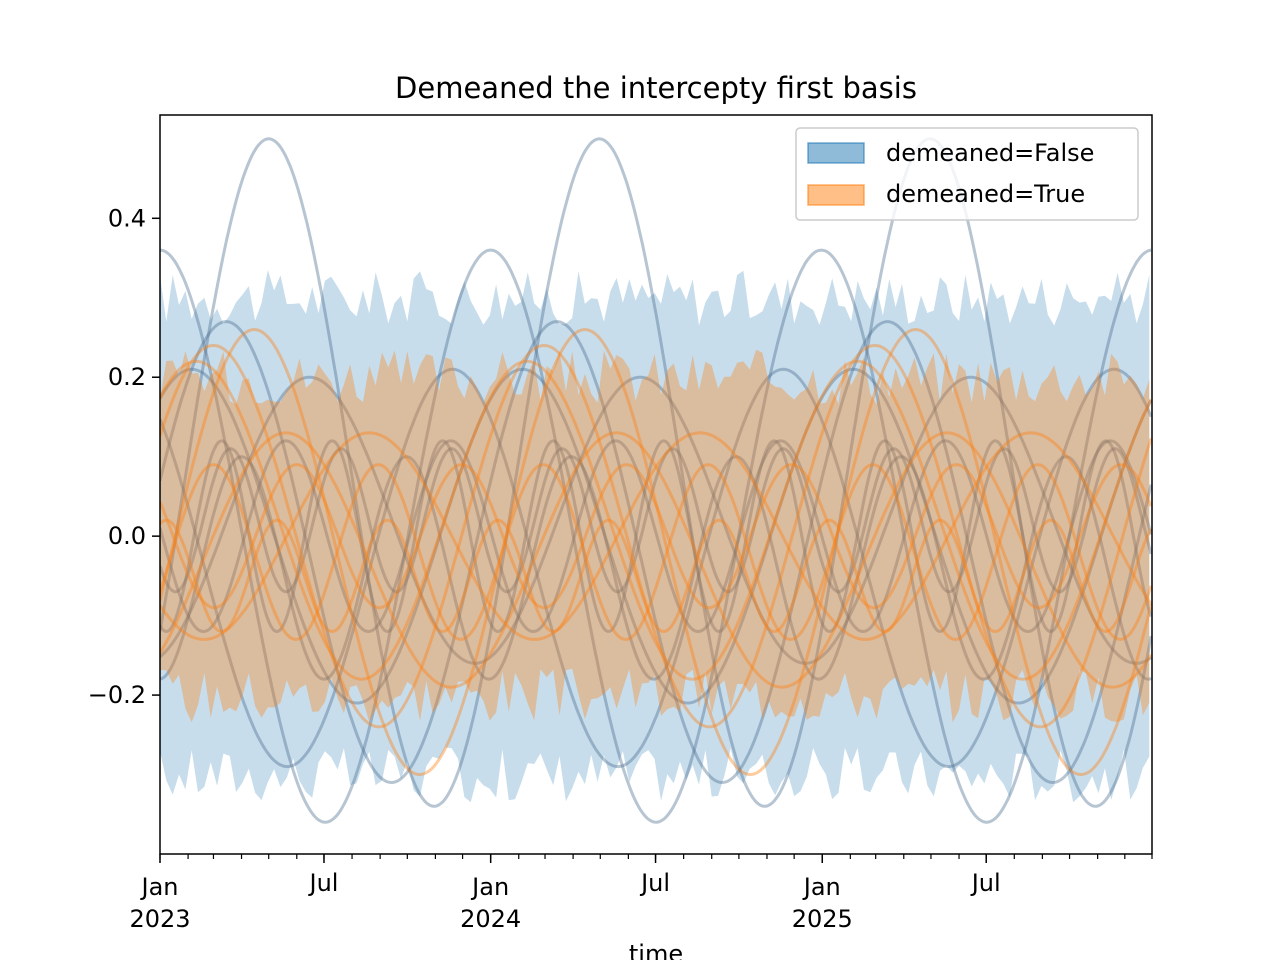 The width and height of the screenshot is (1280, 960). Describe the element at coordinates (127, 536) in the screenshot. I see `y-tick-label: 0.0` at that location.